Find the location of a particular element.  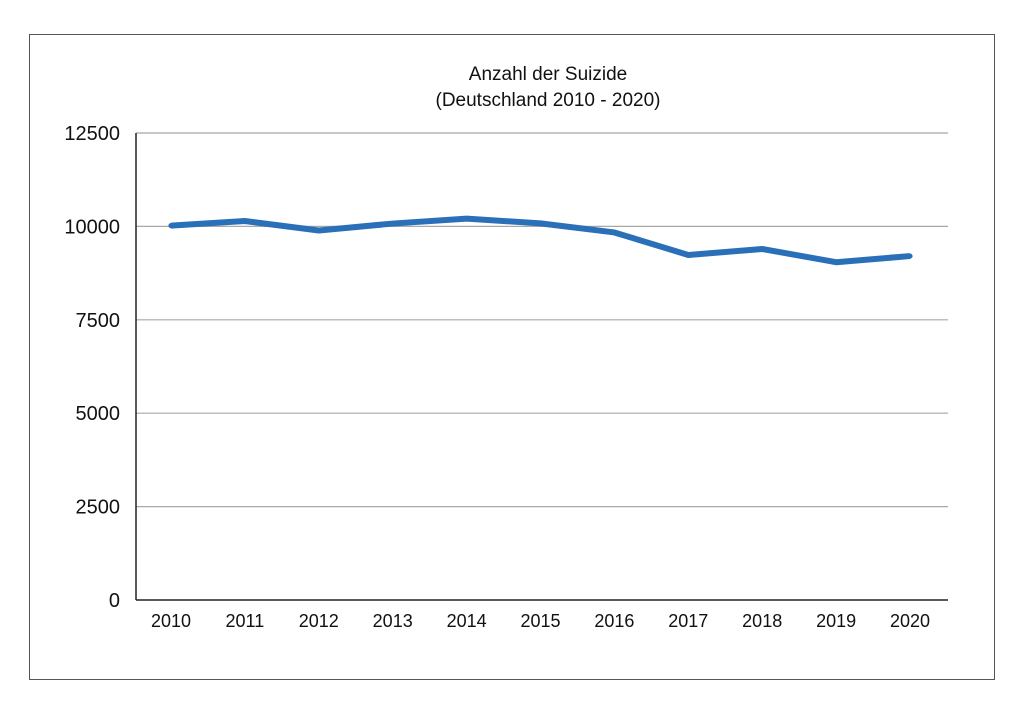

data-point-2020 is located at coordinates (910, 256).